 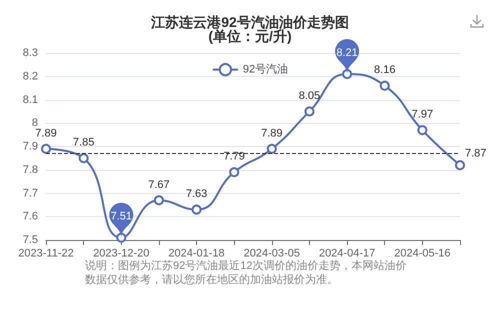 What do you see at coordinates (30, 53) in the screenshot?
I see `y-tick-label: 8.3` at bounding box center [30, 53].